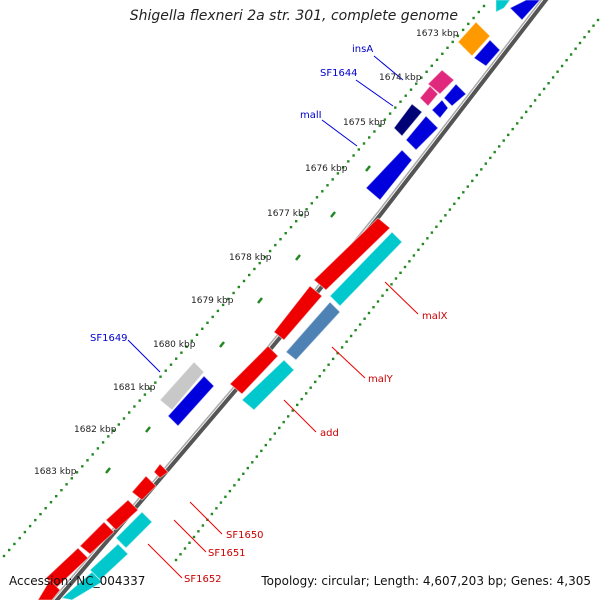 This screenshot has width=600, height=600. Describe the element at coordinates (362, 49) in the screenshot. I see `gene-label-insa: insA` at that location.